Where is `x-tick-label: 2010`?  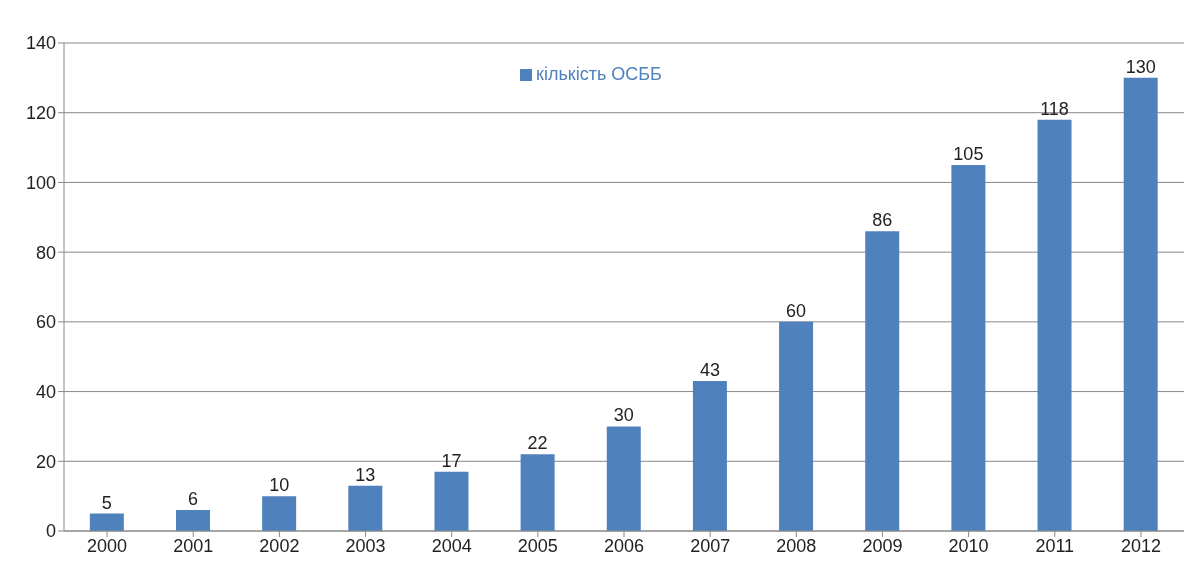
x-tick-label: 2010 is located at coordinates (968, 545).